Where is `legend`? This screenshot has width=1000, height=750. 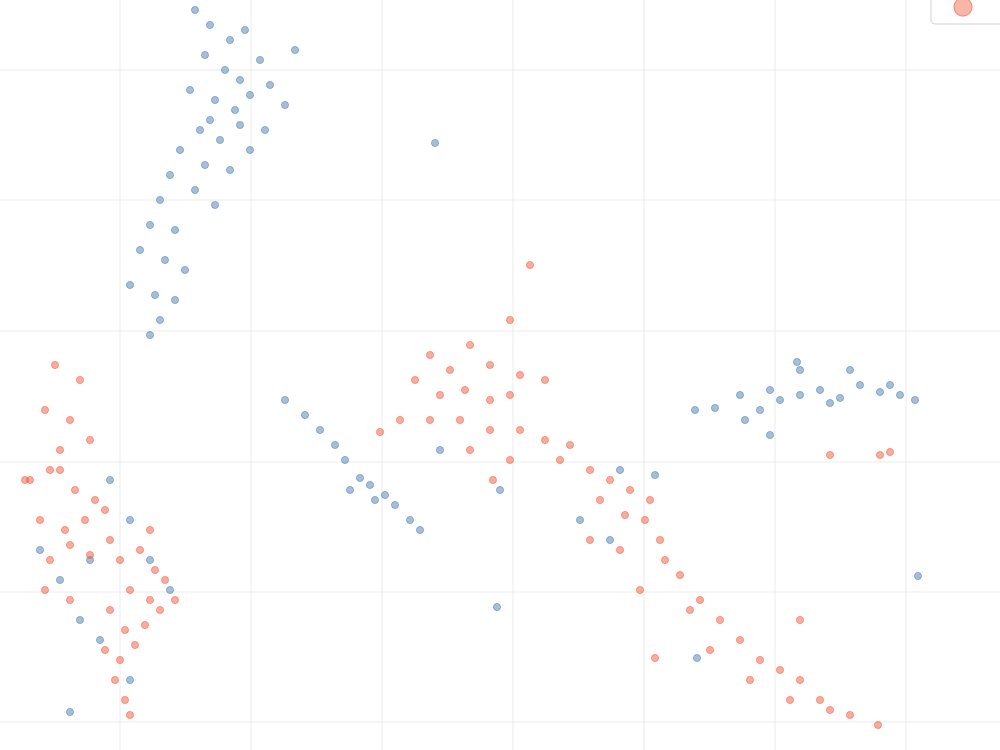 legend is located at coordinates (965, 12).